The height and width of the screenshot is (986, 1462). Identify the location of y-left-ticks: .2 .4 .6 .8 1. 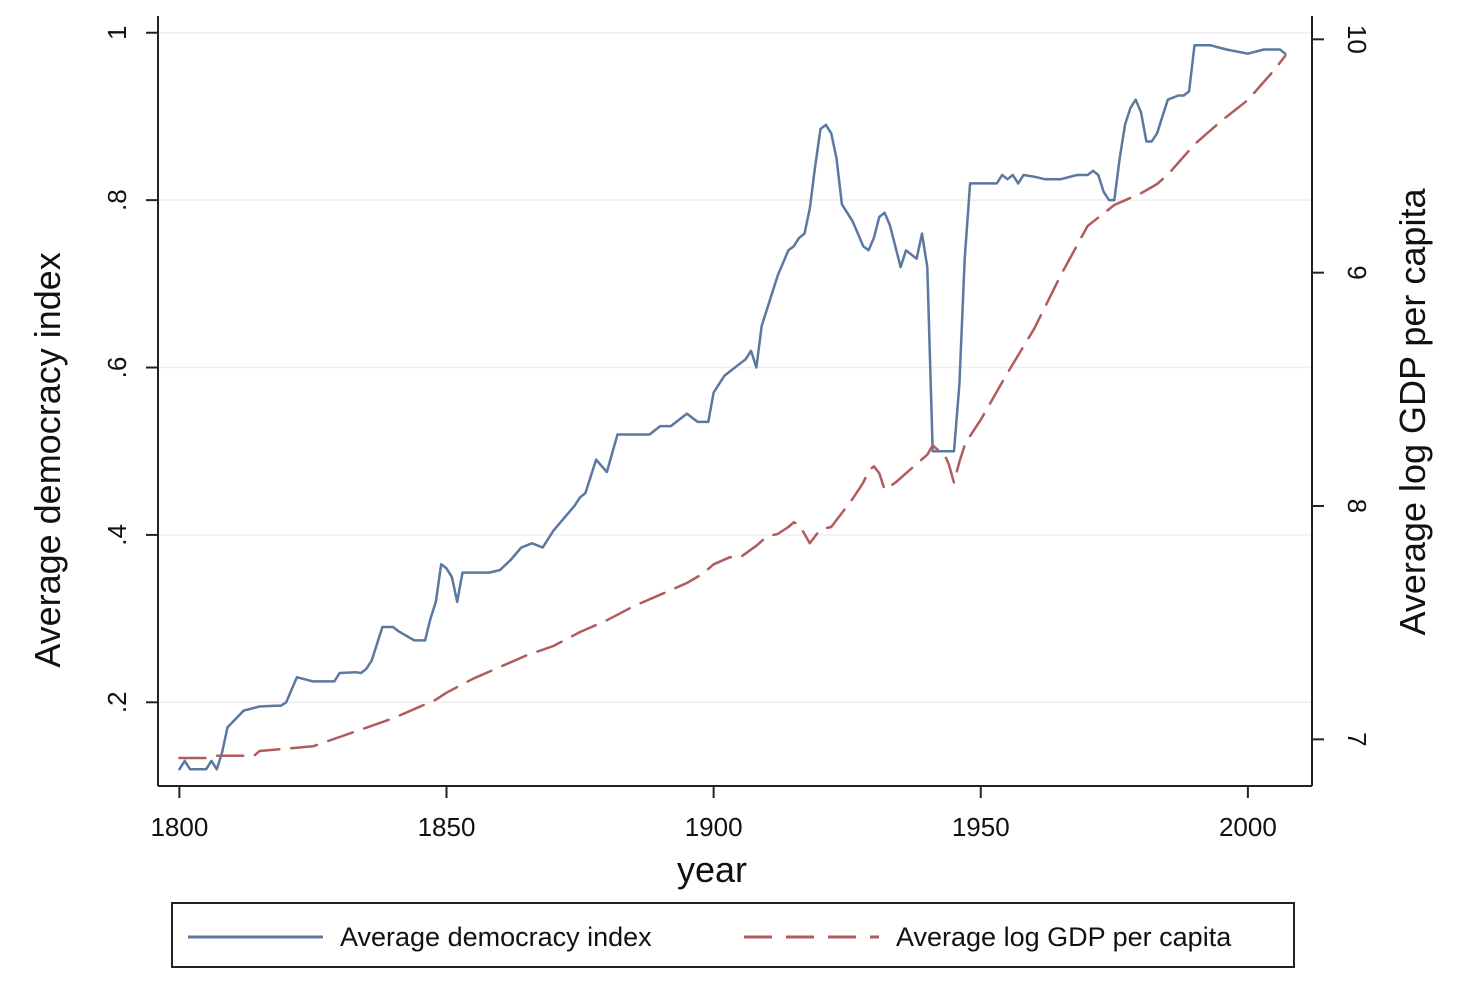
(130, 369).